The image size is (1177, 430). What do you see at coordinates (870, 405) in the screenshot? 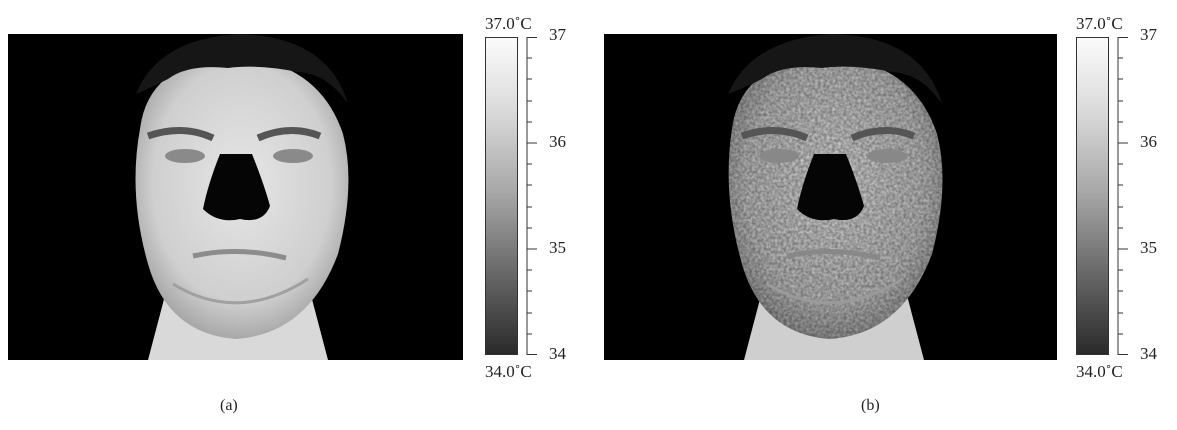
I see `panel-caption: (b)` at bounding box center [870, 405].